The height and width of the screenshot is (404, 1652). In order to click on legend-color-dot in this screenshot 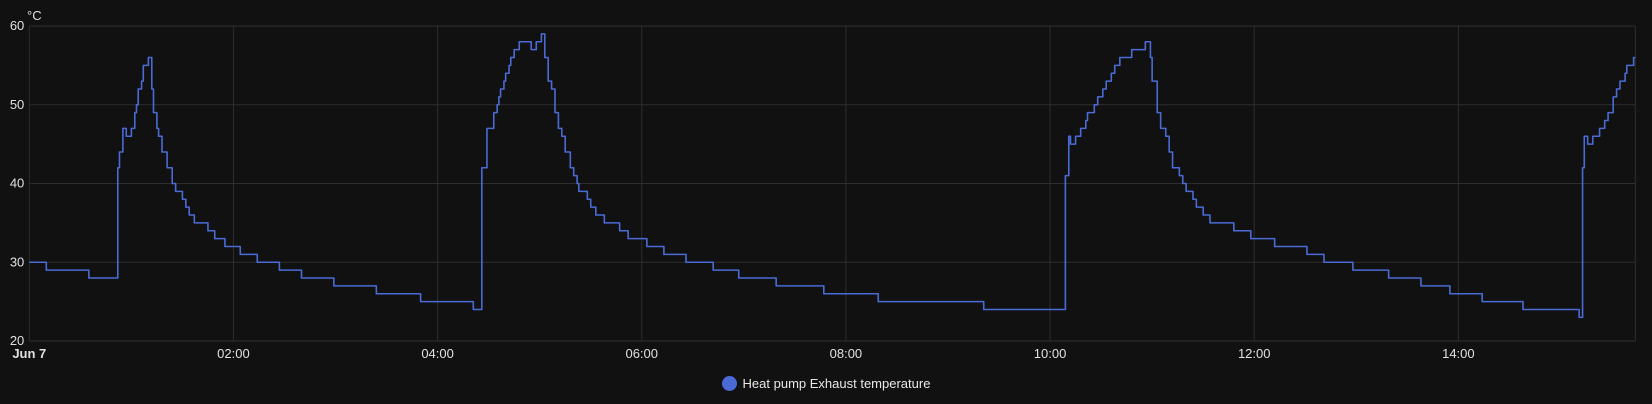, I will do `click(729, 383)`.